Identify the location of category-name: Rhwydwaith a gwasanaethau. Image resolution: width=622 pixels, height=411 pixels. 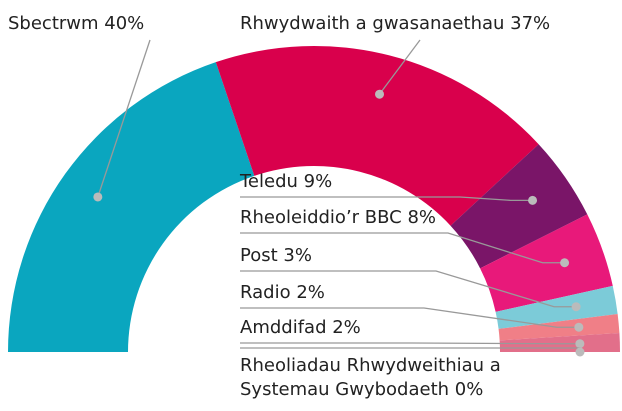
(372, 23).